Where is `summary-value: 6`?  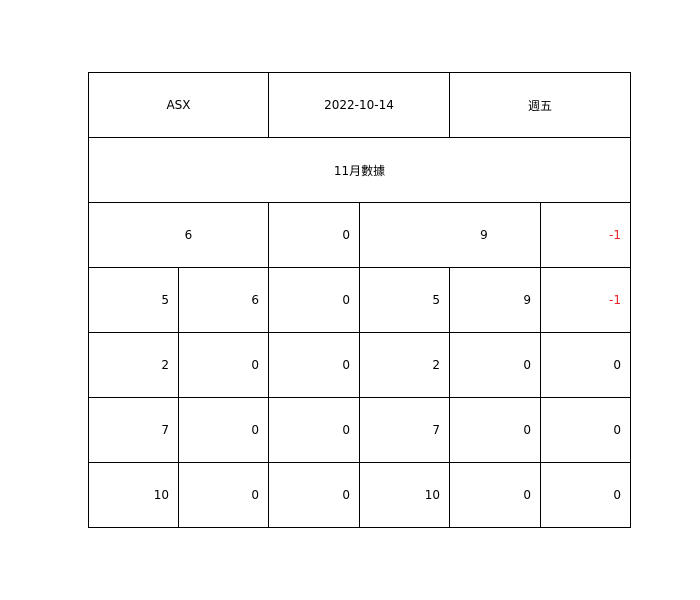
summary-value: 6 is located at coordinates (188, 235).